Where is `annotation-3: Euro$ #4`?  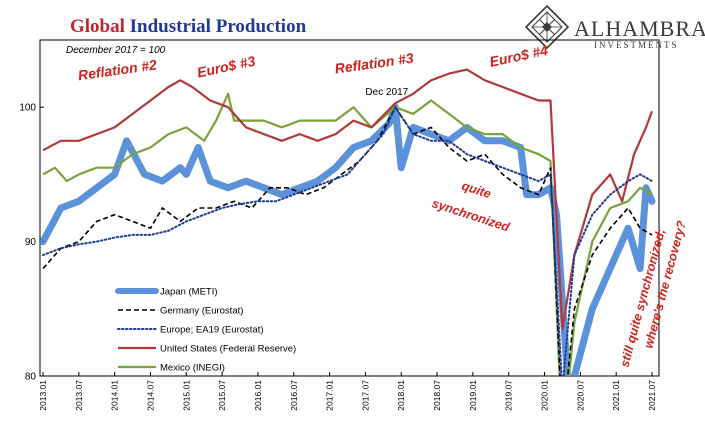 annotation-3: Euro$ #4 is located at coordinates (518, 56).